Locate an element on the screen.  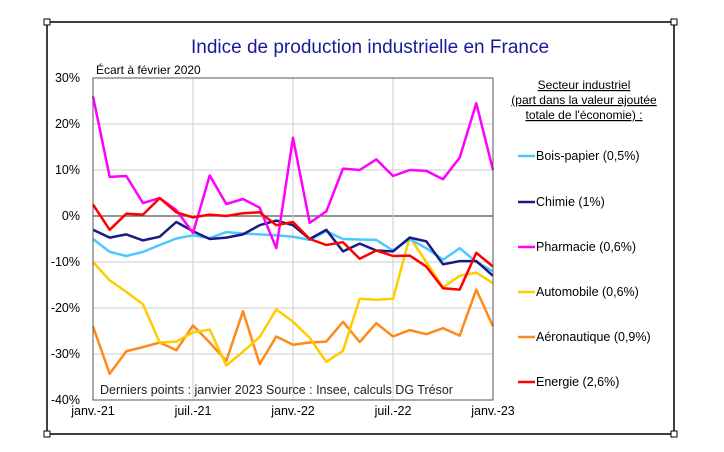
legend-label: Chimie (1%) is located at coordinates (570, 202).